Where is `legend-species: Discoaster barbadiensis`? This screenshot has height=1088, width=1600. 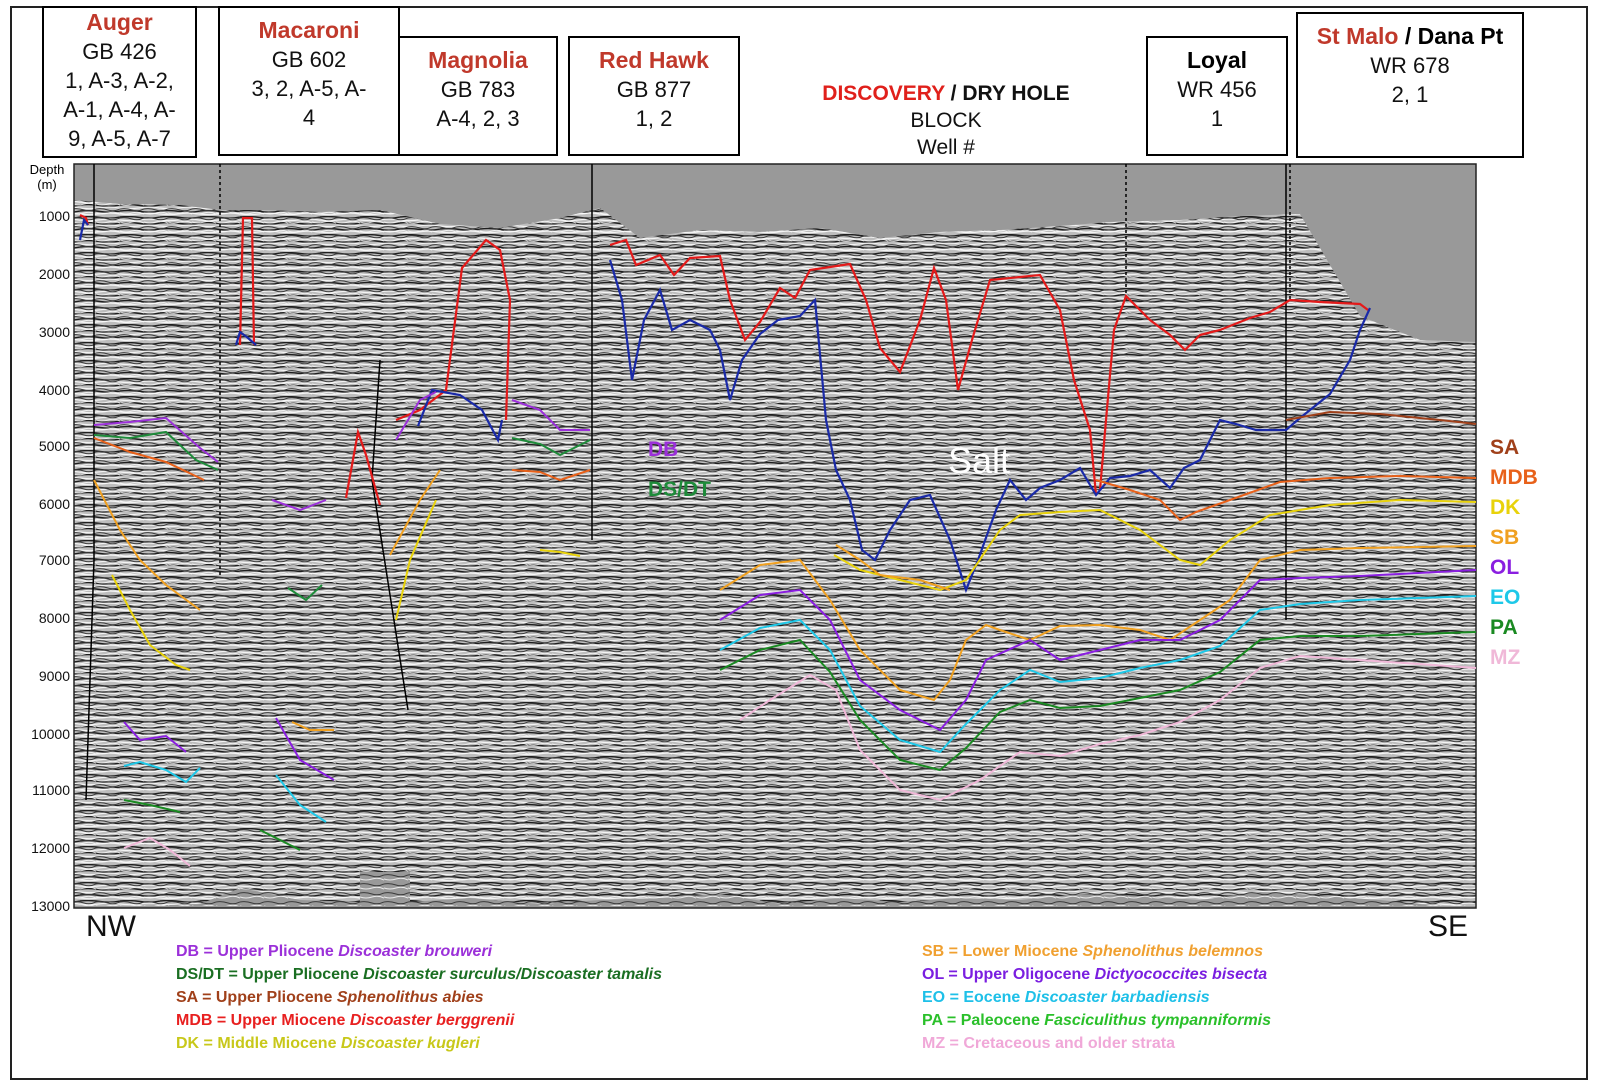 legend-species: Discoaster barbadiensis is located at coordinates (1117, 997).